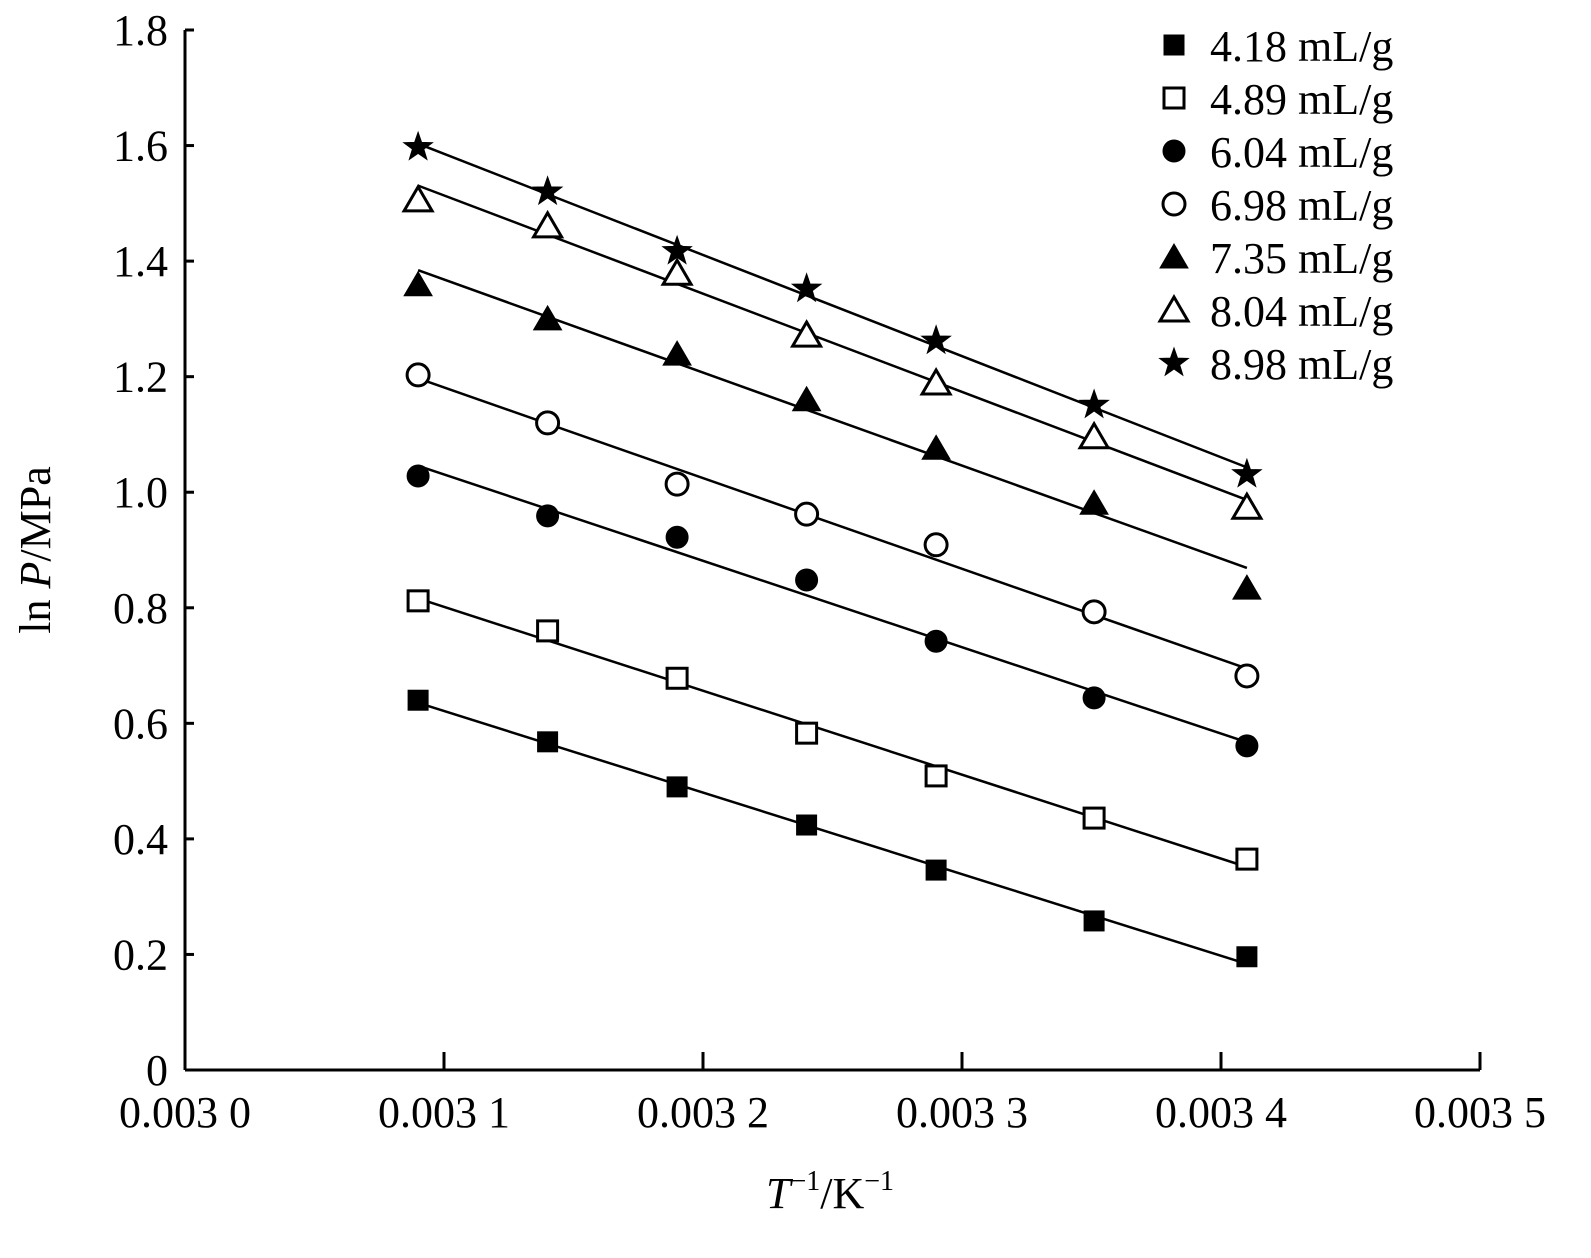 The width and height of the screenshot is (1591, 1258). I want to click on y-axis-title: ln P/MPa, so click(35, 549).